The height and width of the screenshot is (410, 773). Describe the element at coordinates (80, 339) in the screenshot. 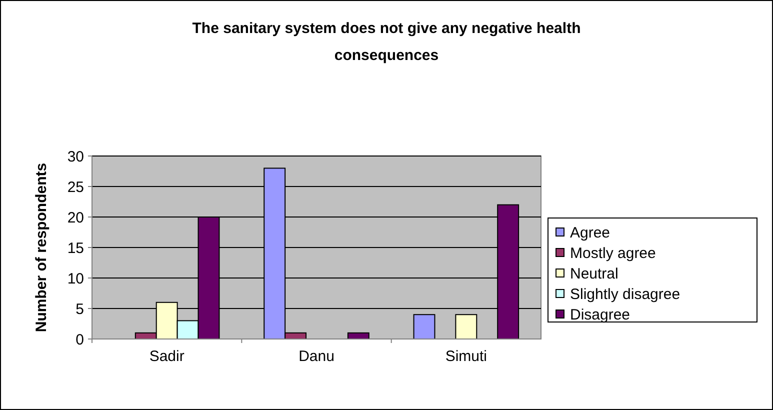

I see `y-tick-label: 0` at that location.